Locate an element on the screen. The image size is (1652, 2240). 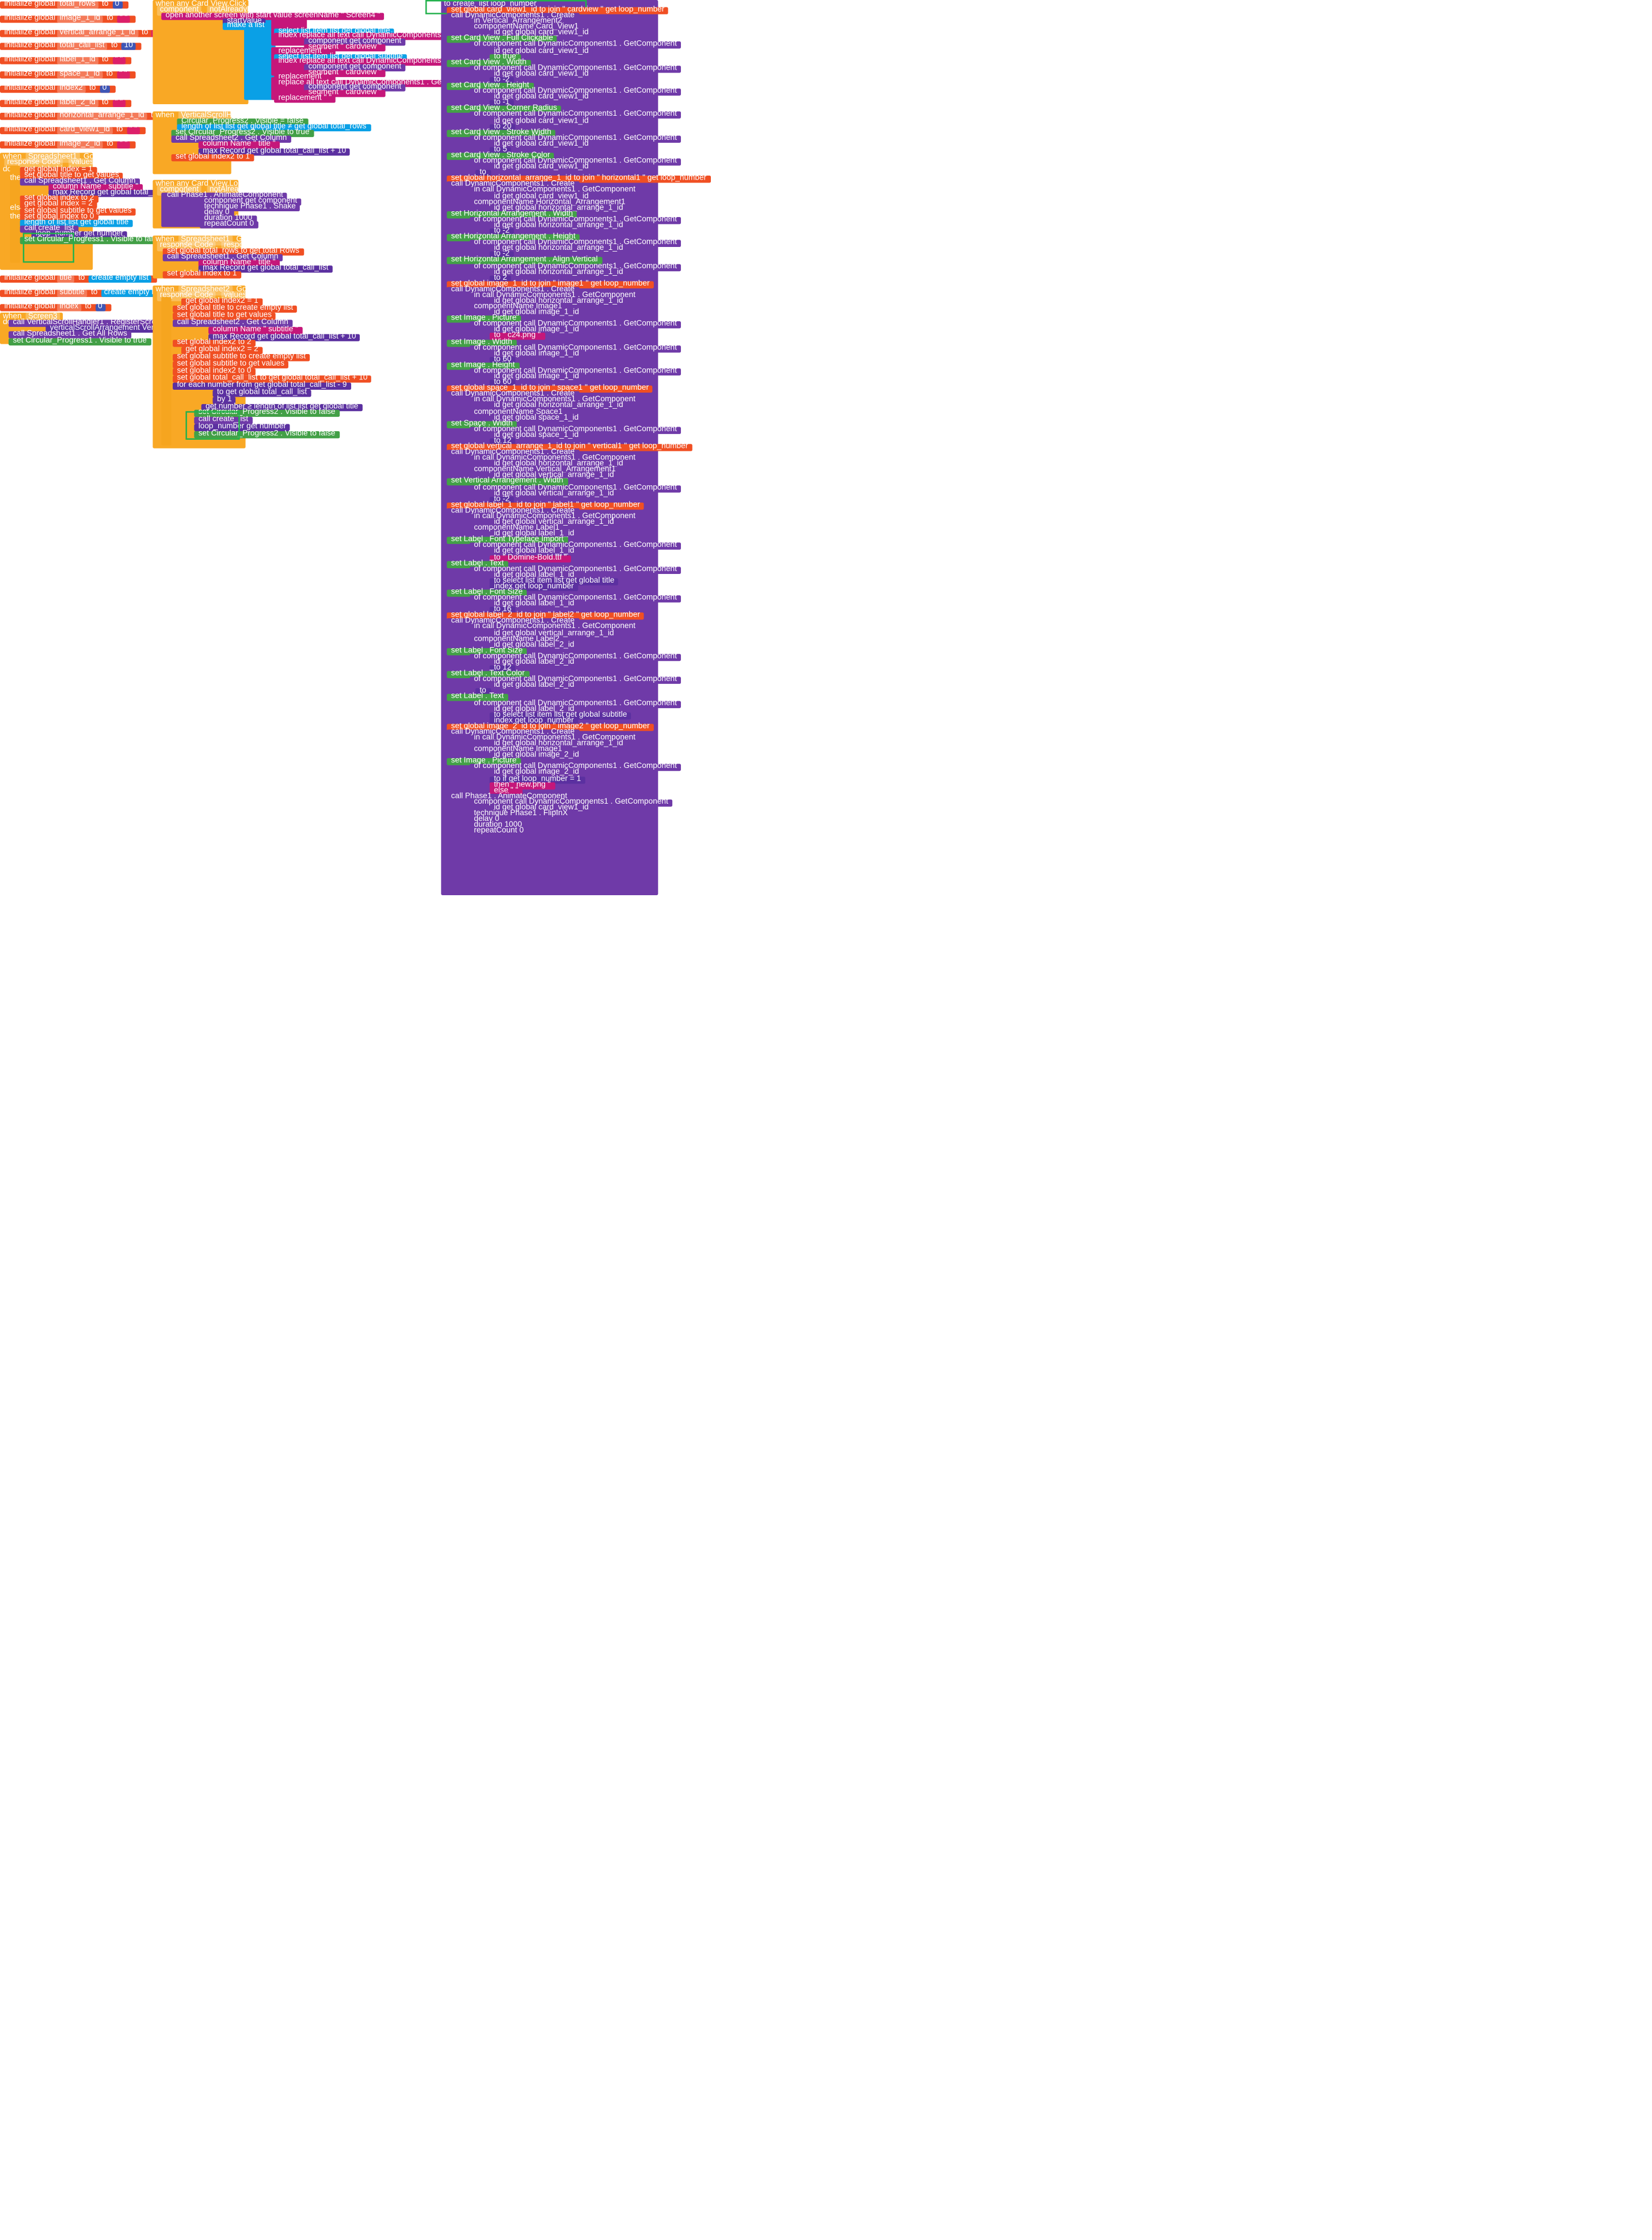
longclick-row: duration 1000 is located at coordinates (228, 219).